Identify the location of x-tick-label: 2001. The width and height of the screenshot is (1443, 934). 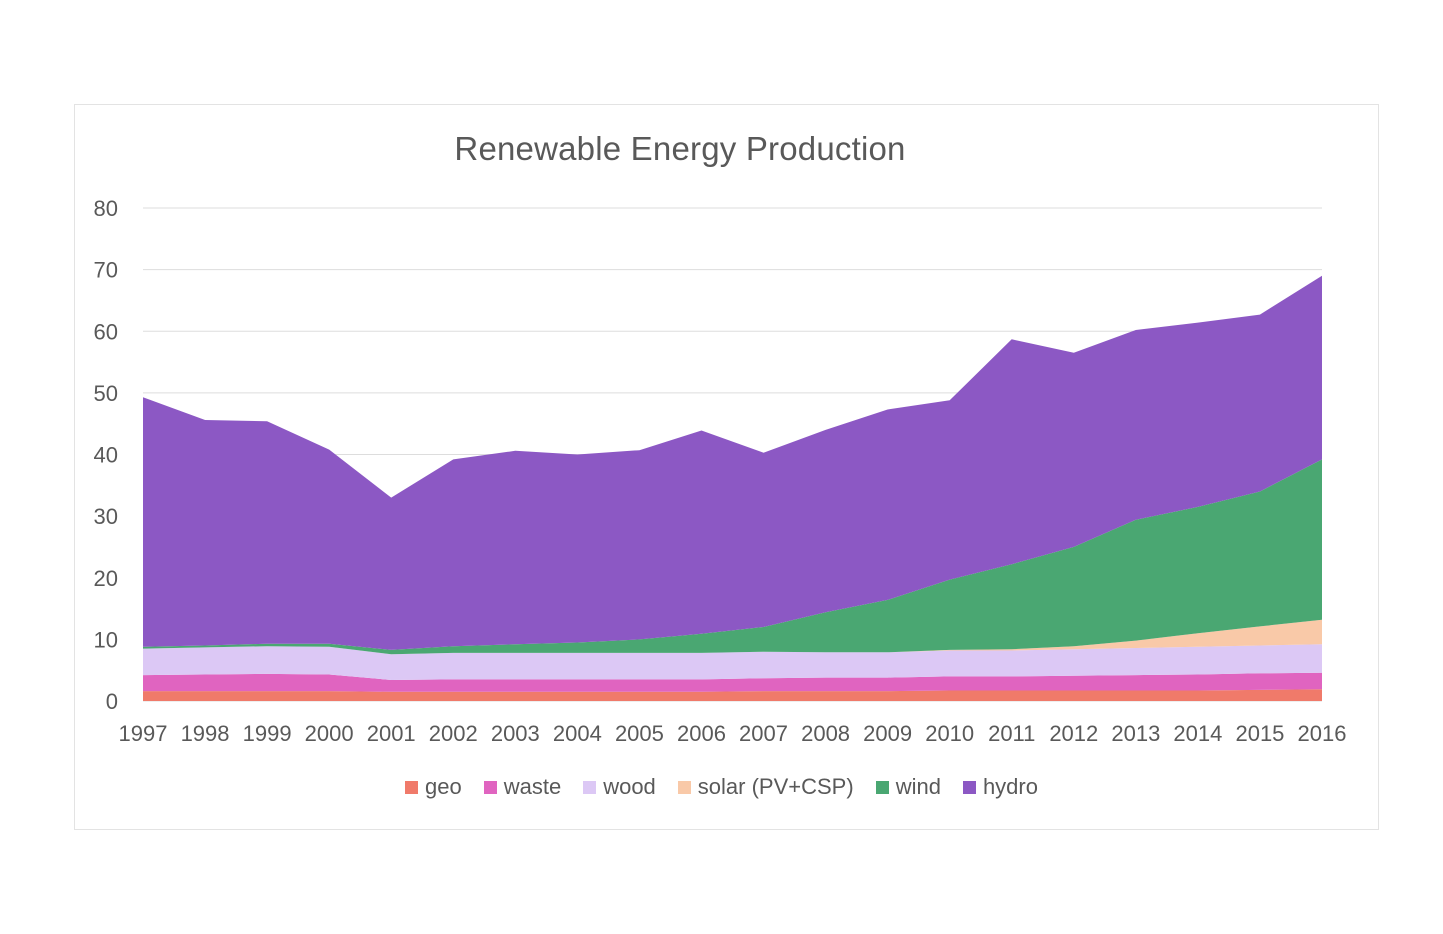
(391, 733).